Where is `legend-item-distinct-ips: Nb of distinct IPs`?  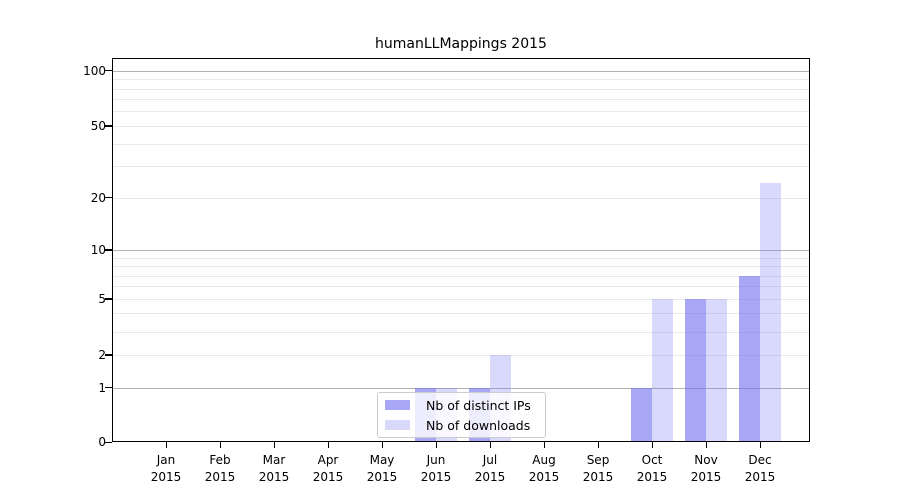
legend-item-distinct-ips: Nb of distinct IPs is located at coordinates (465, 405).